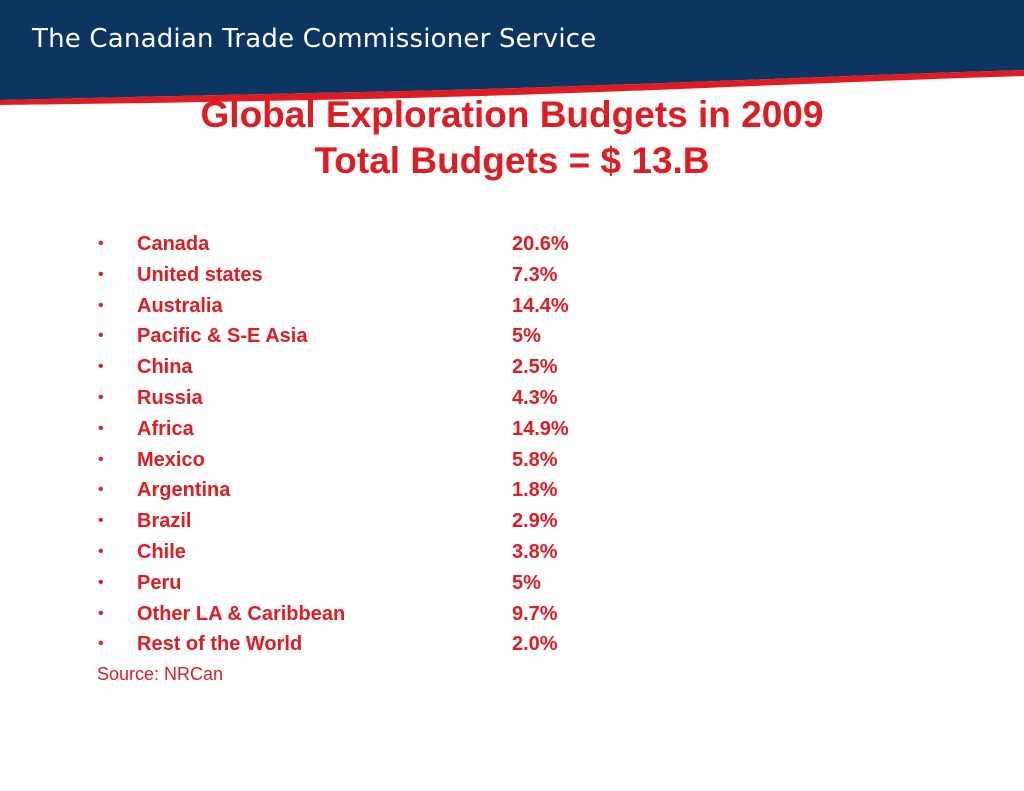  Describe the element at coordinates (333, 275) in the screenshot. I see `list-item: • United states 7.3%` at that location.